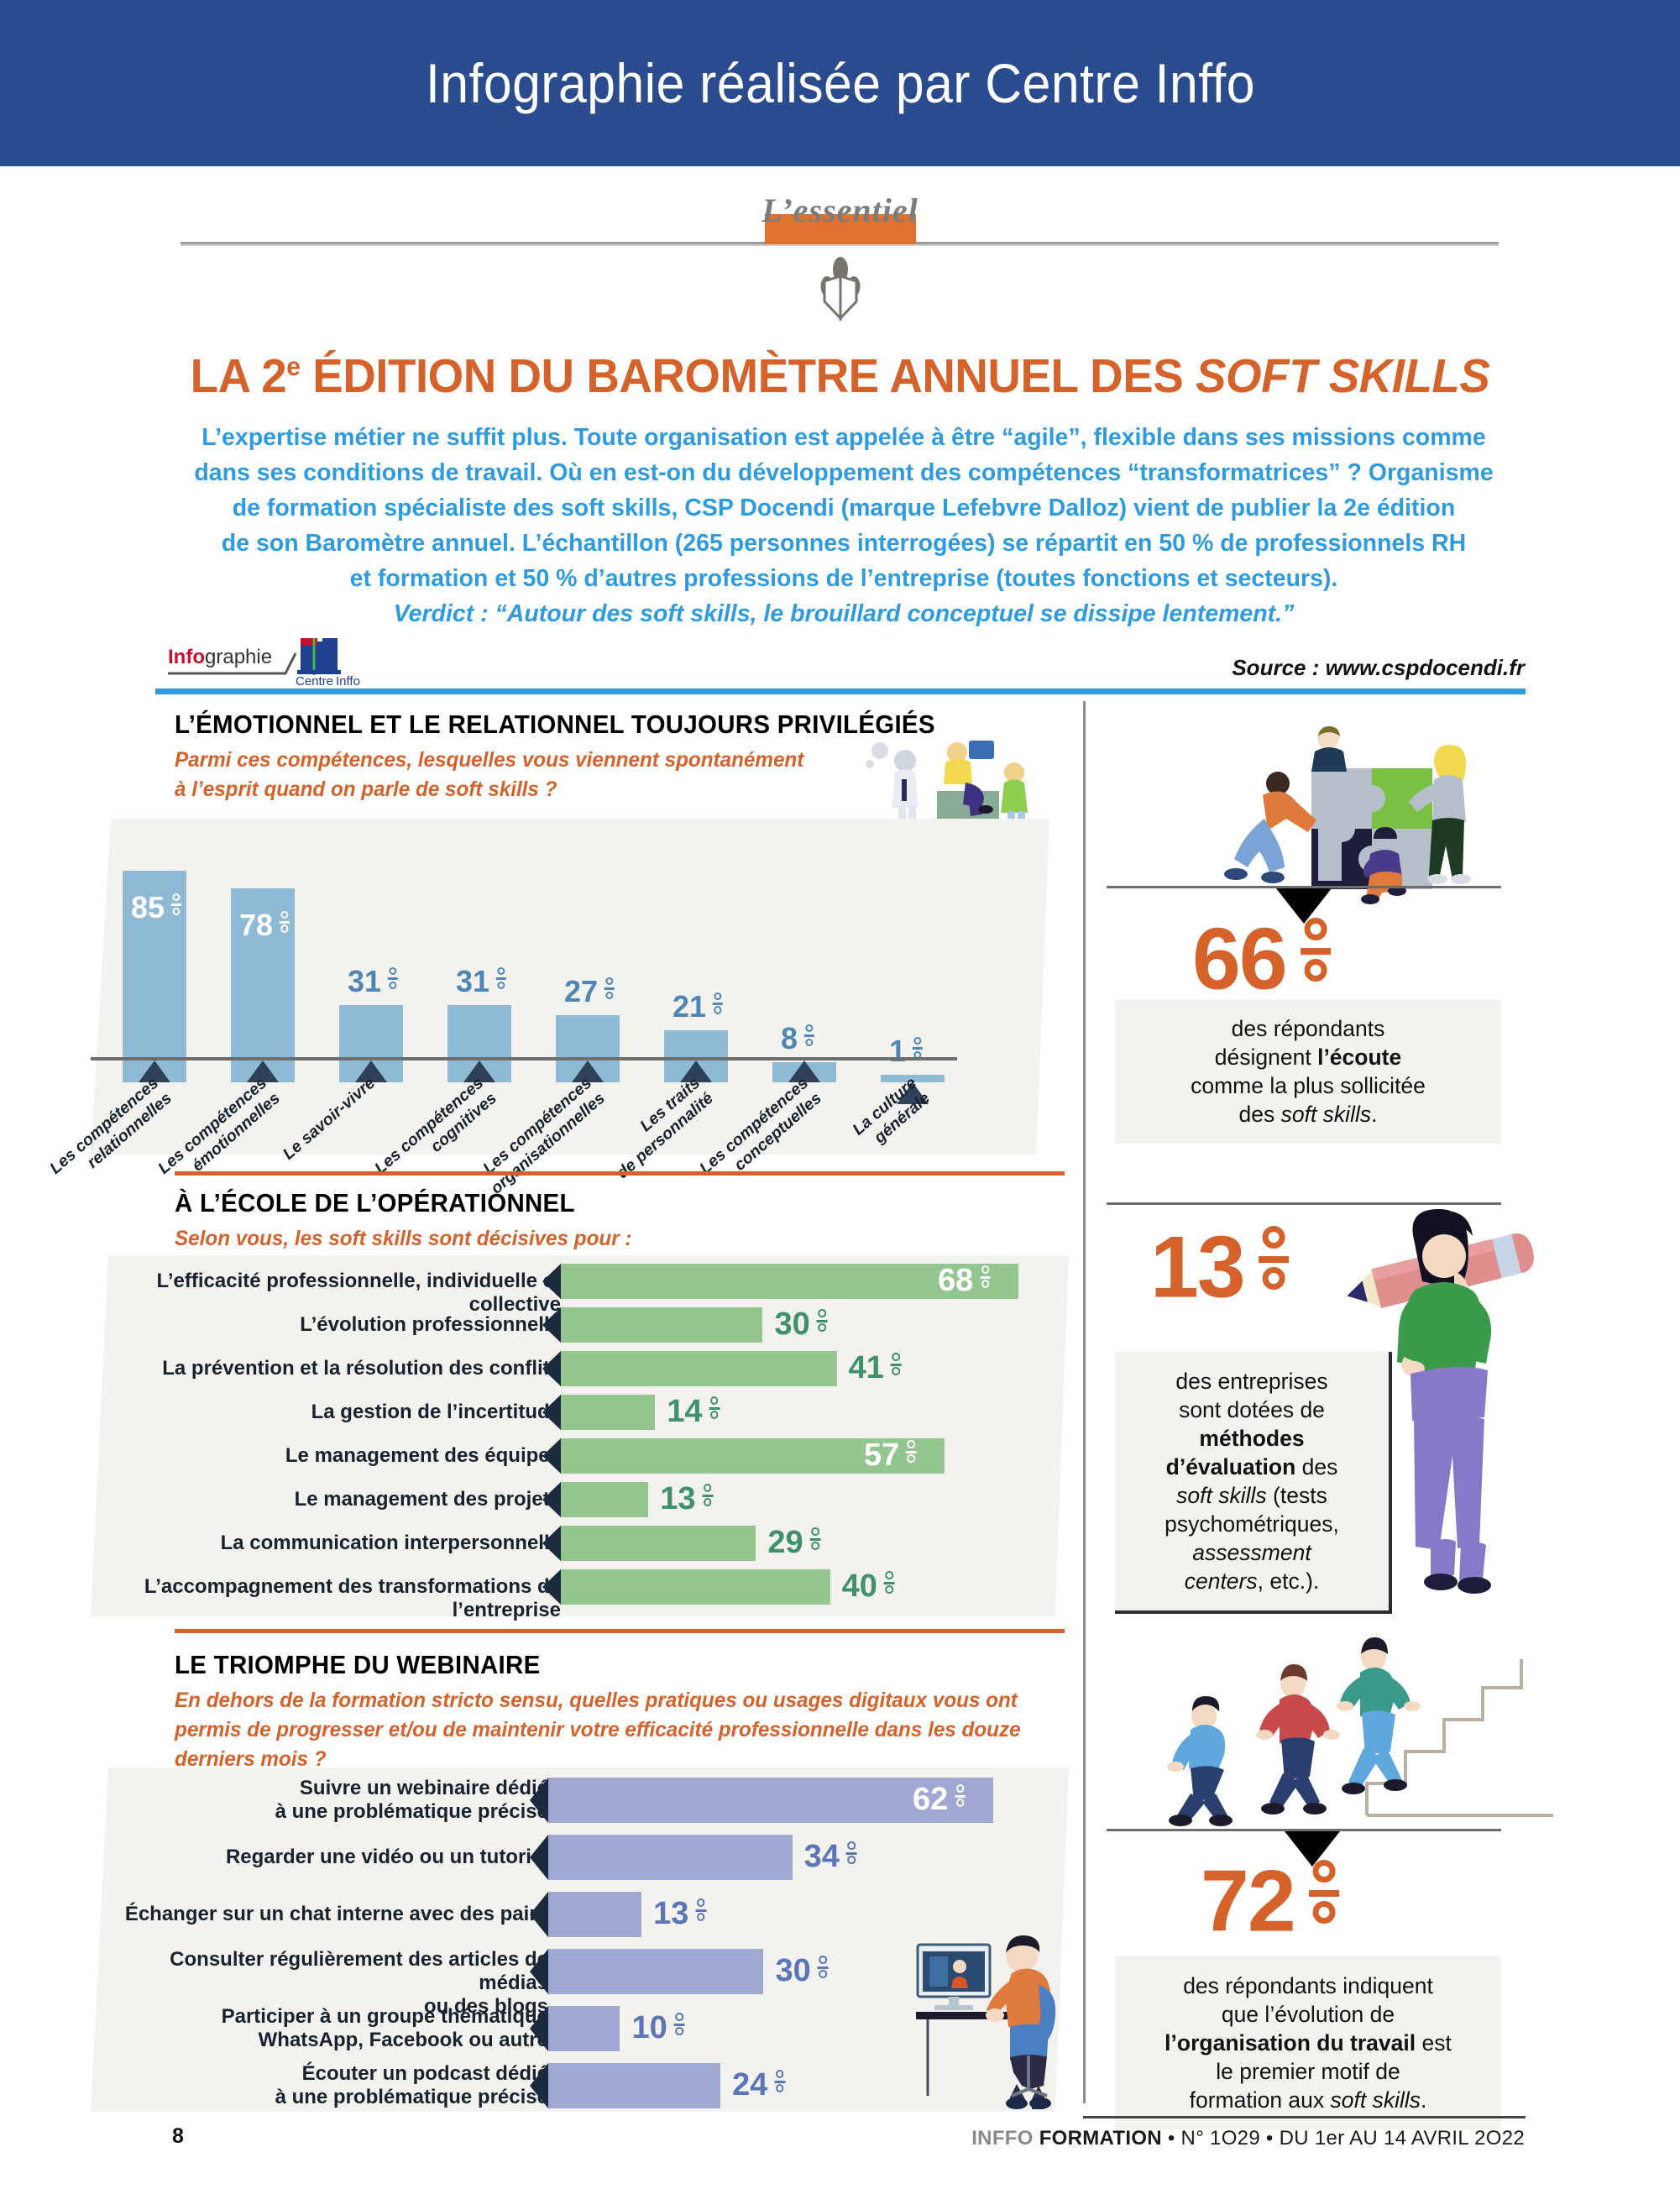 The height and width of the screenshot is (2189, 1680). What do you see at coordinates (1230, 1466) in the screenshot?
I see `stat-2-line-4-bold: d’évaluation` at bounding box center [1230, 1466].